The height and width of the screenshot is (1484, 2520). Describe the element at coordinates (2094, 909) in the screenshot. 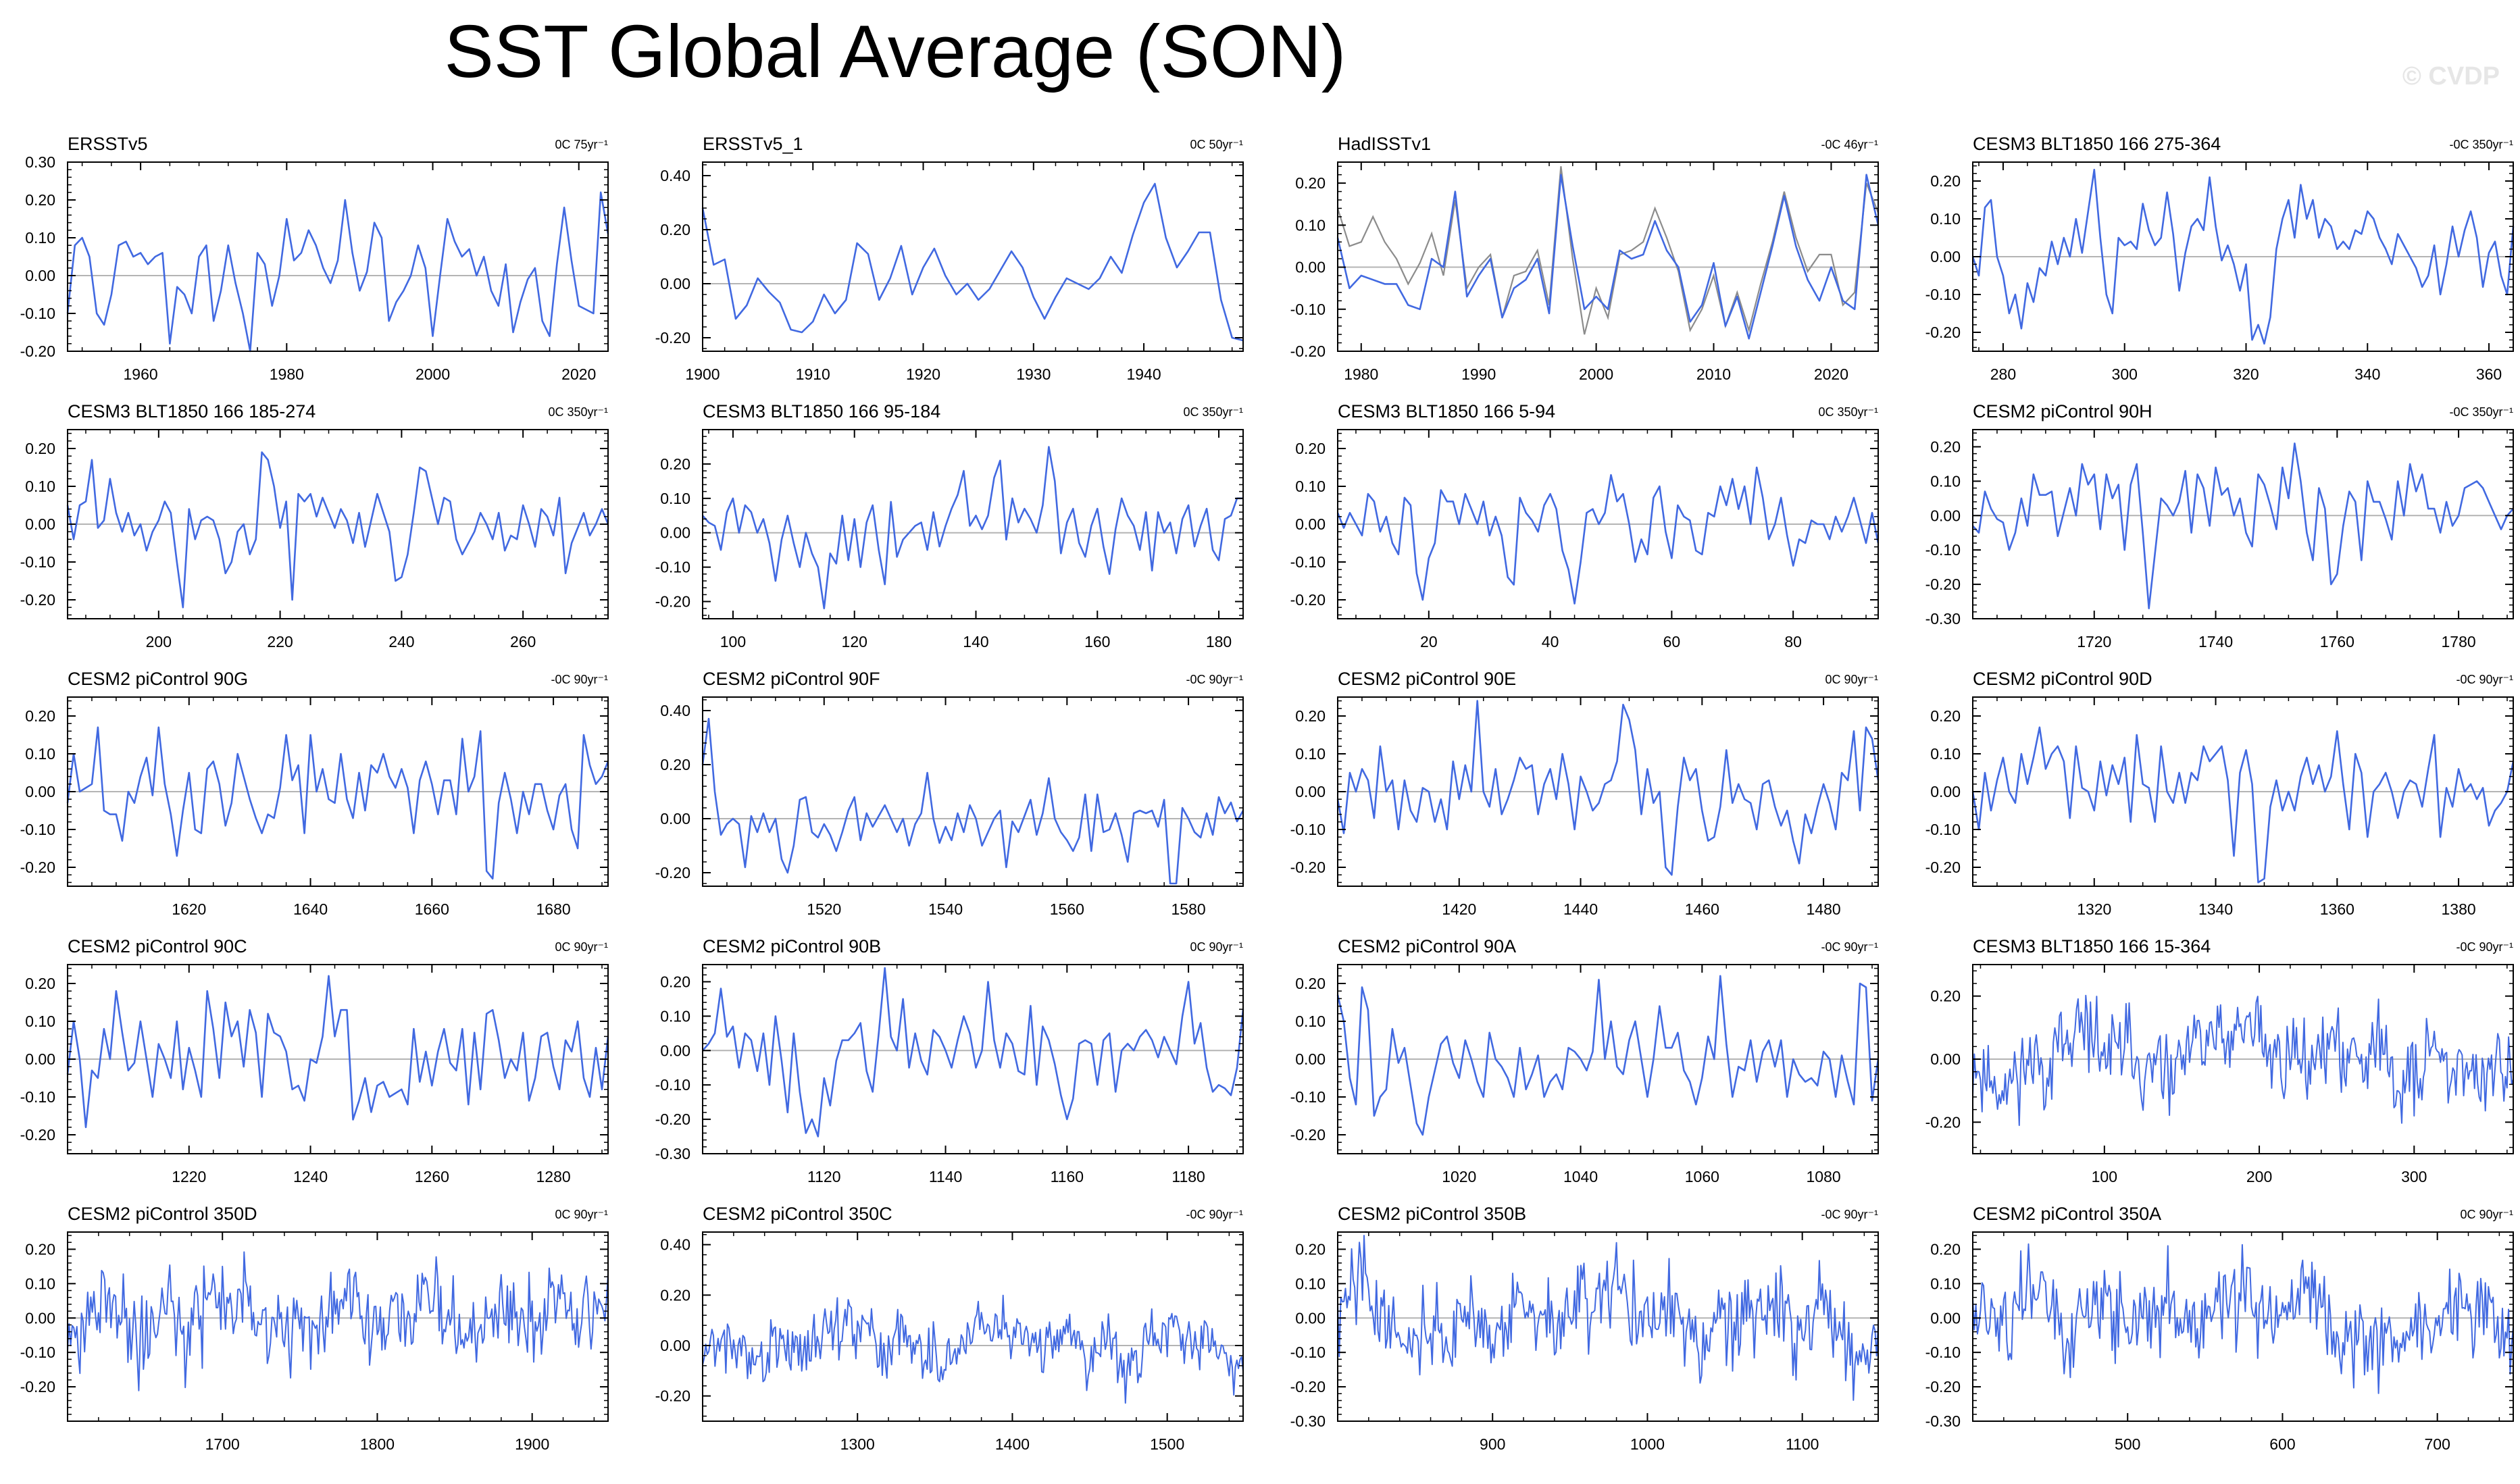

I see `x-tick-label: 1320` at that location.